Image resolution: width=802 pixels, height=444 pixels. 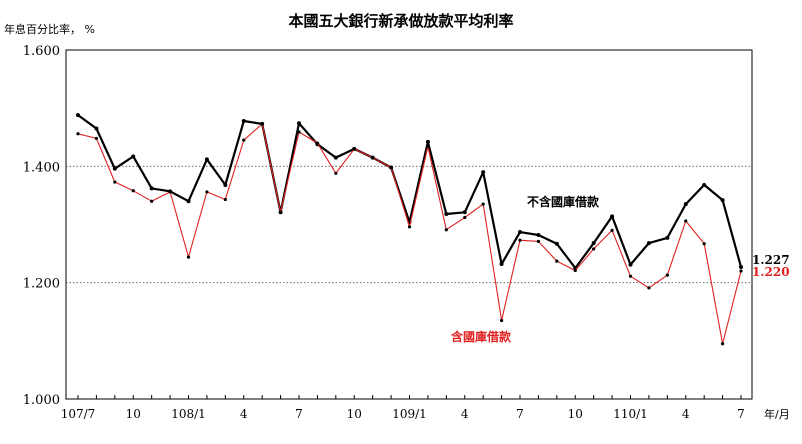 I want to click on end-label-incl: 1.220, so click(x=771, y=272).